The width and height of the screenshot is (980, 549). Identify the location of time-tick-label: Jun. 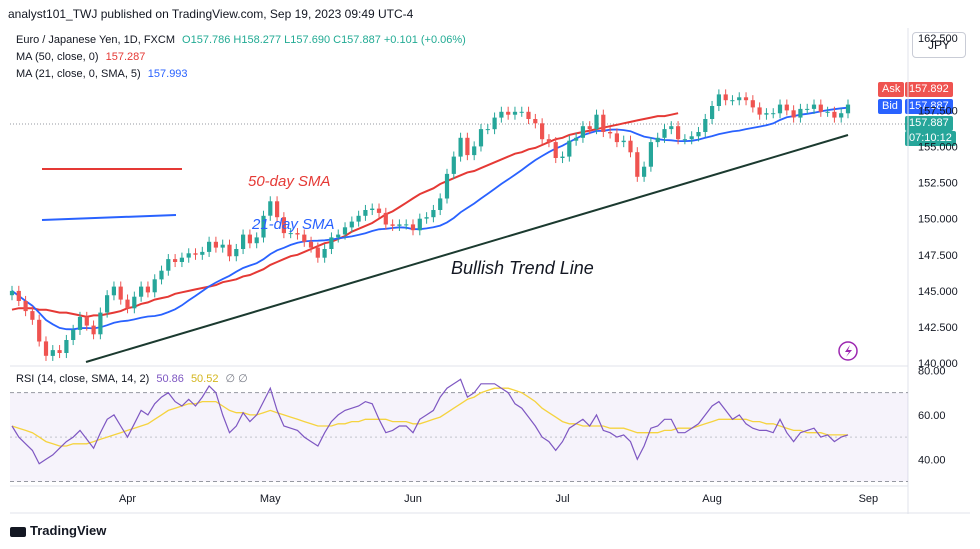
(413, 499).